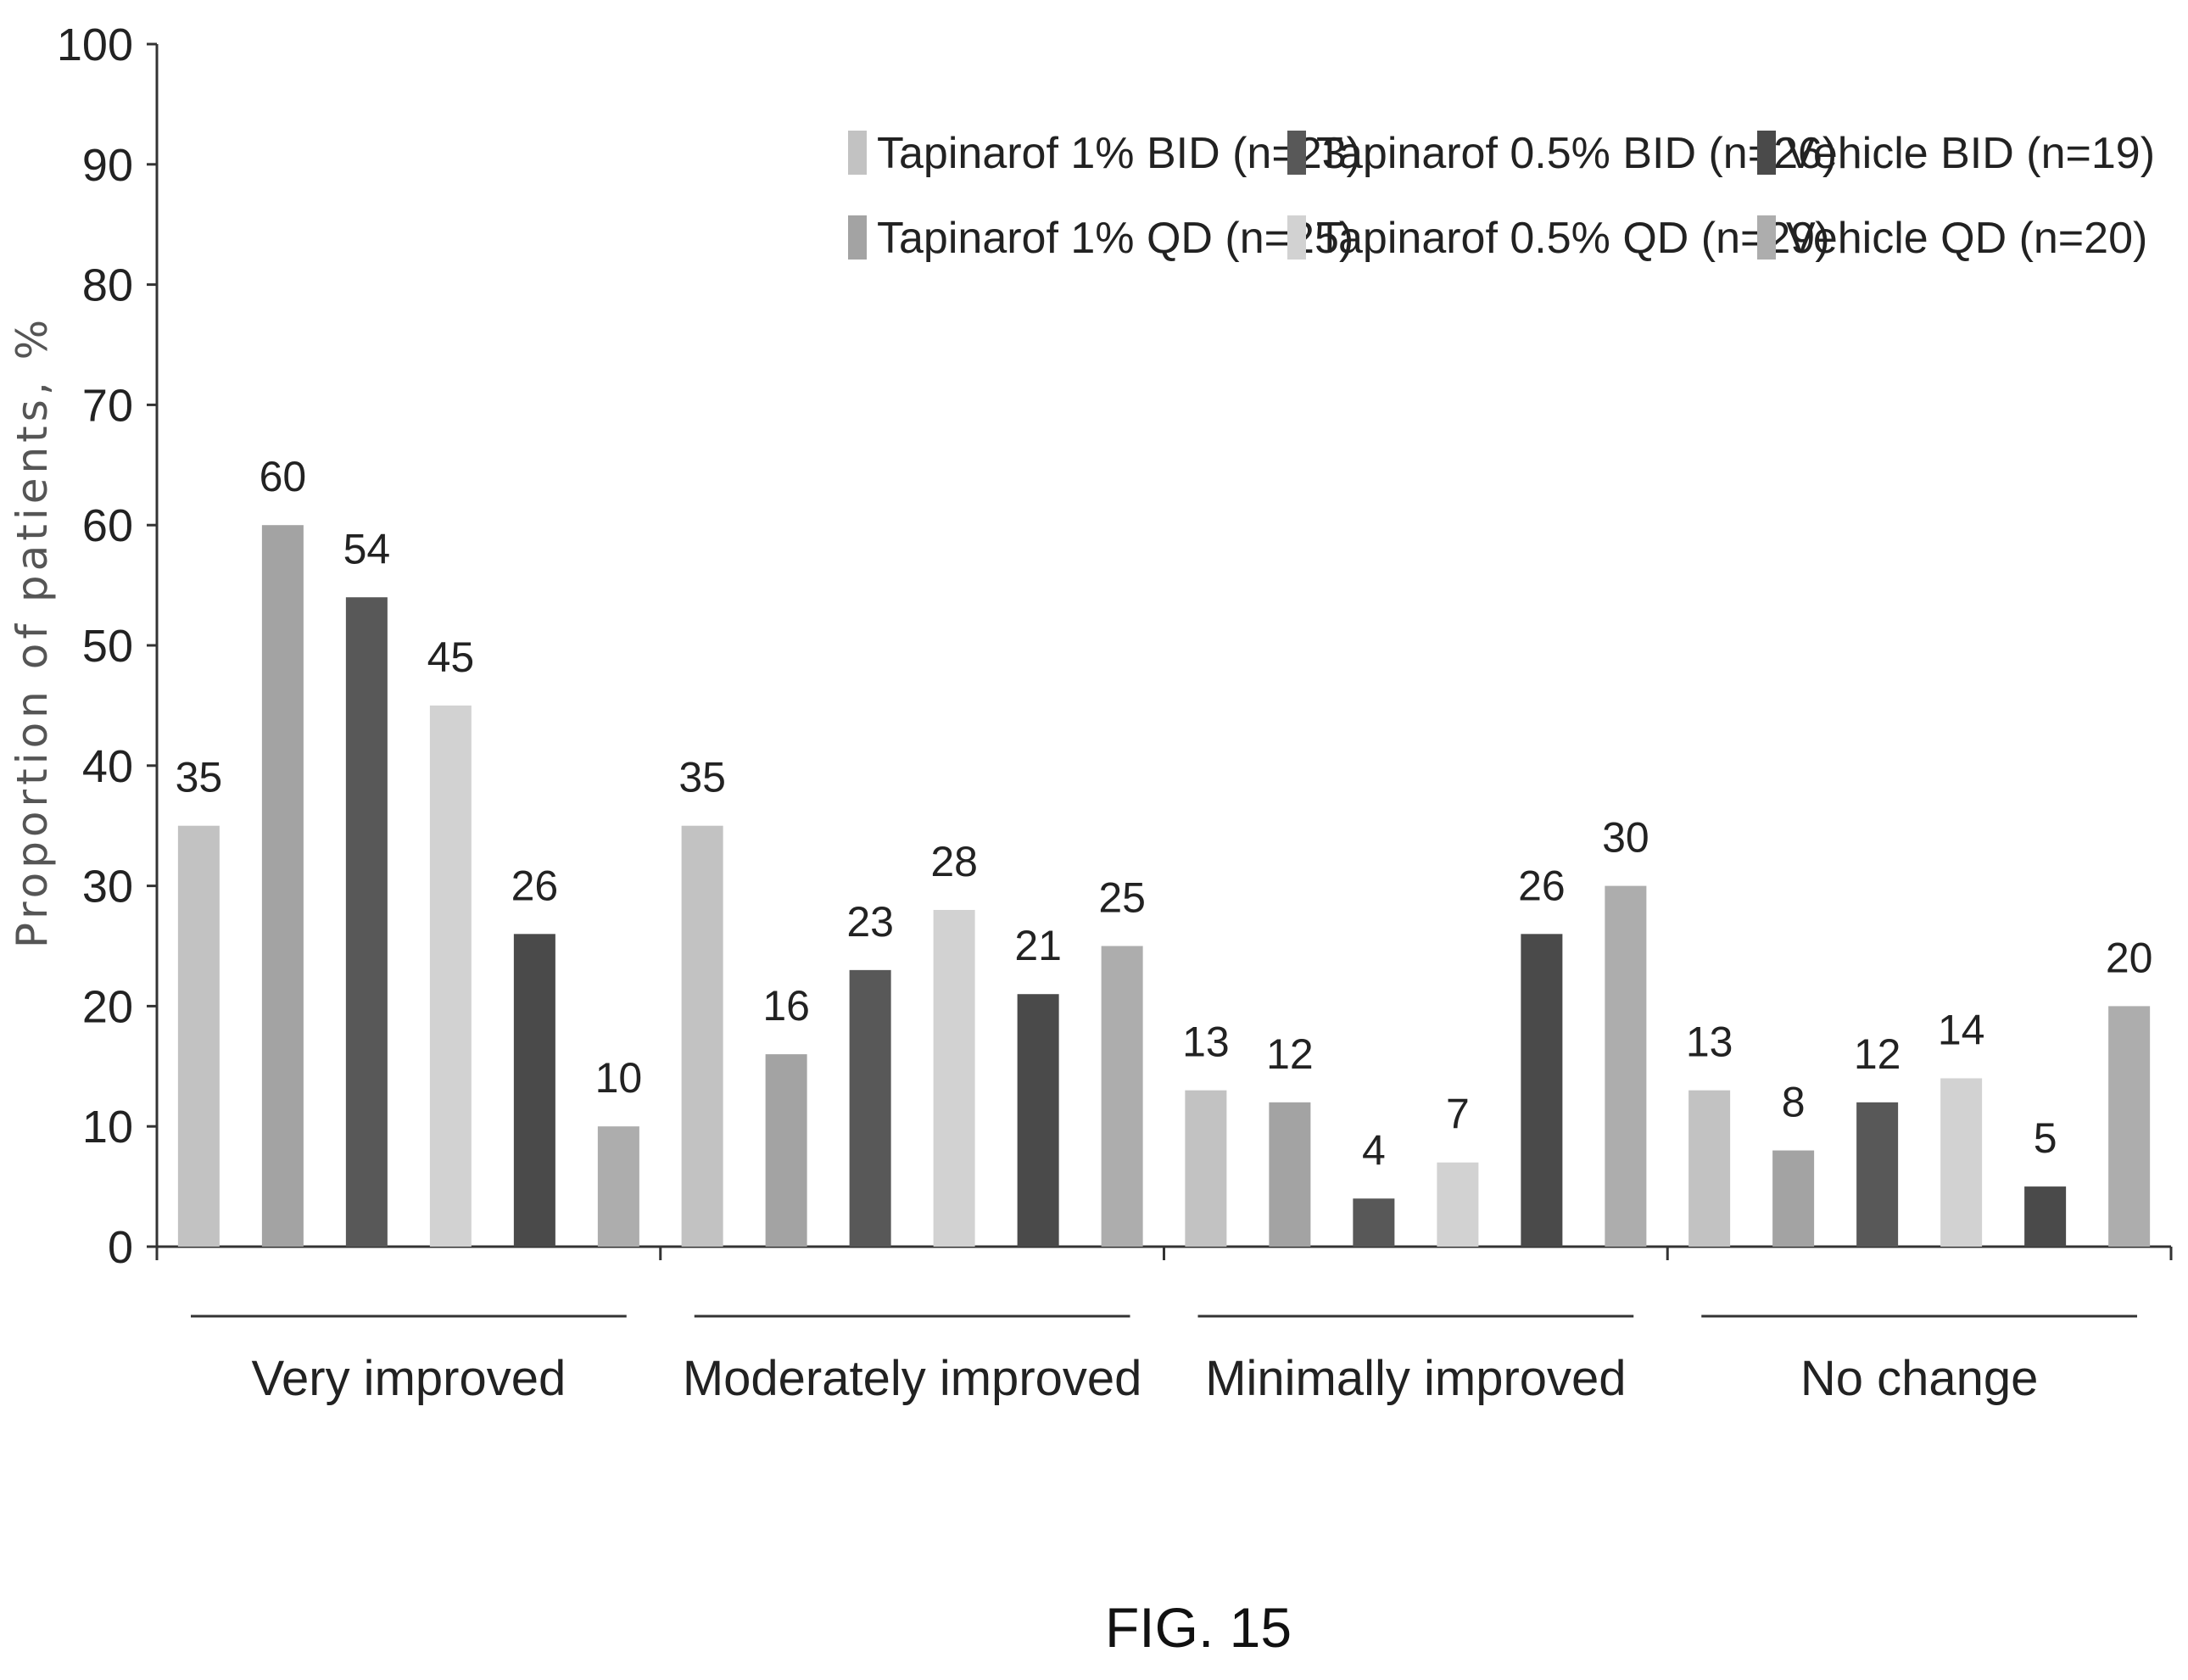 The width and height of the screenshot is (2188, 1680). What do you see at coordinates (1625, 838) in the screenshot?
I see `bar-value-label: 30` at bounding box center [1625, 838].